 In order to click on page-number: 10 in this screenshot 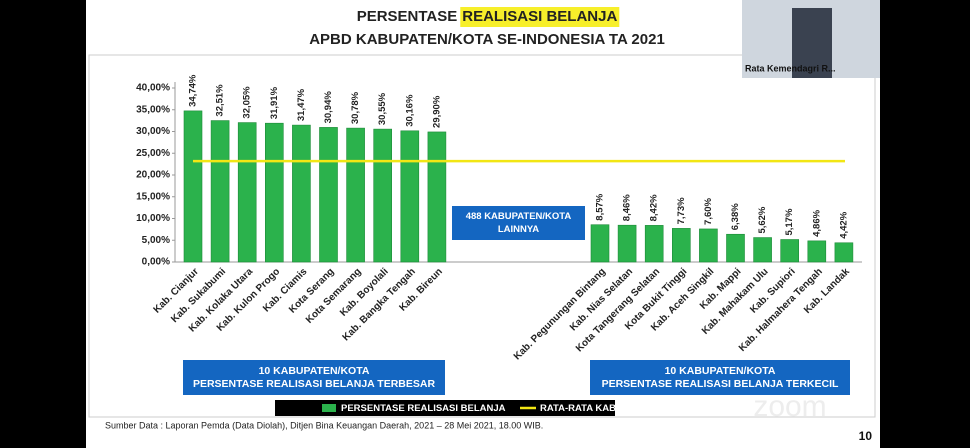, I will do `click(866, 436)`.